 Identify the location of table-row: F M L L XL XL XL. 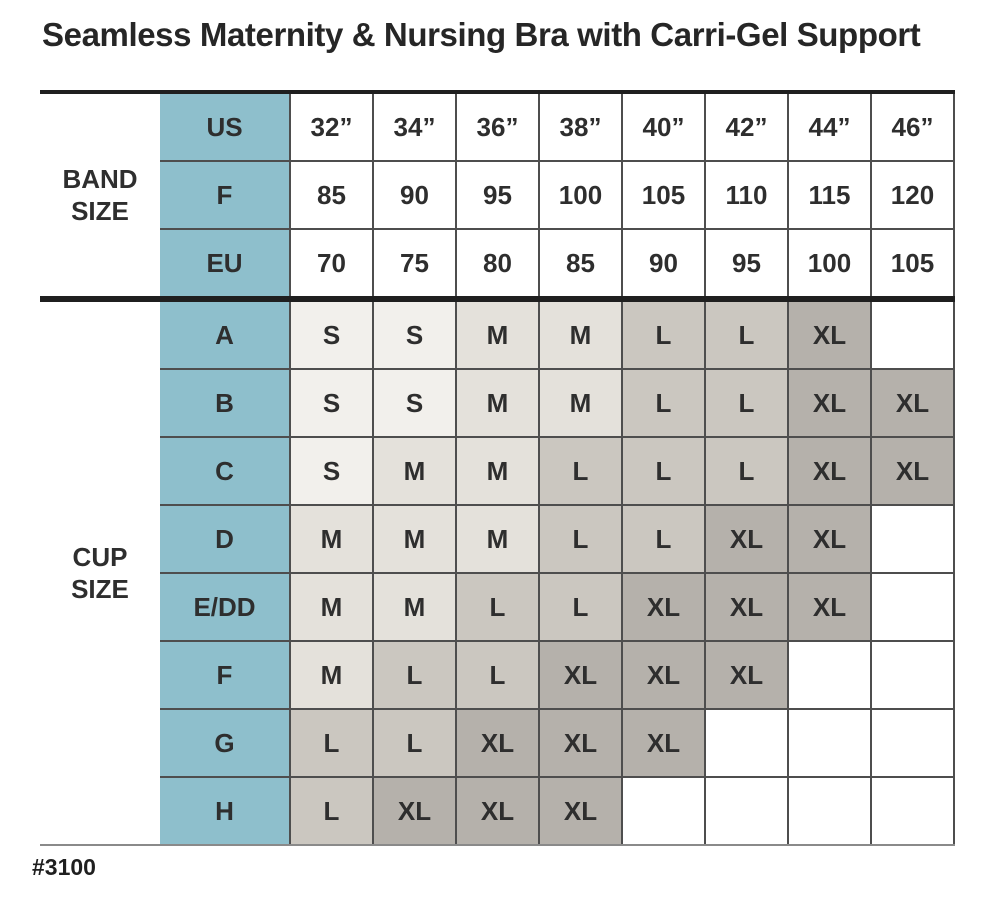
(497, 675).